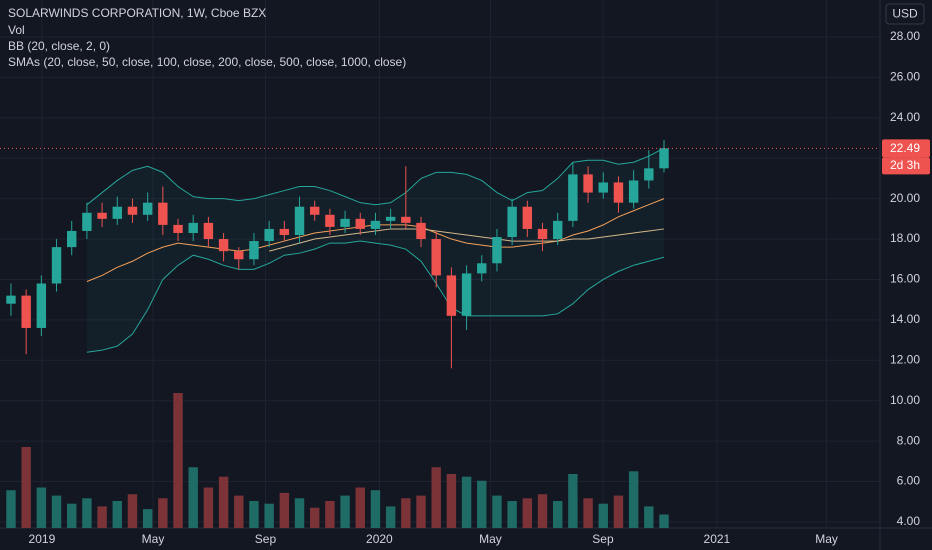  Describe the element at coordinates (909, 440) in the screenshot. I see `y-tick-label: 8.00` at that location.